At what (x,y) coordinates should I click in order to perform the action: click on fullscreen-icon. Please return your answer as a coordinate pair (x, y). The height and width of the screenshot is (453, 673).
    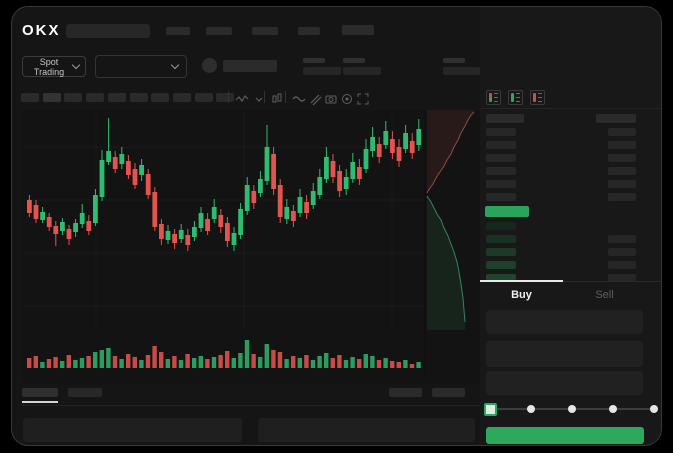
    Looking at the image, I should click on (363, 99).